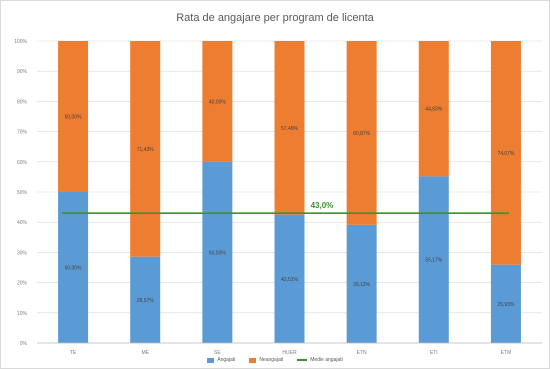  I want to click on legend-item-neangajati: Neangajati, so click(266, 360).